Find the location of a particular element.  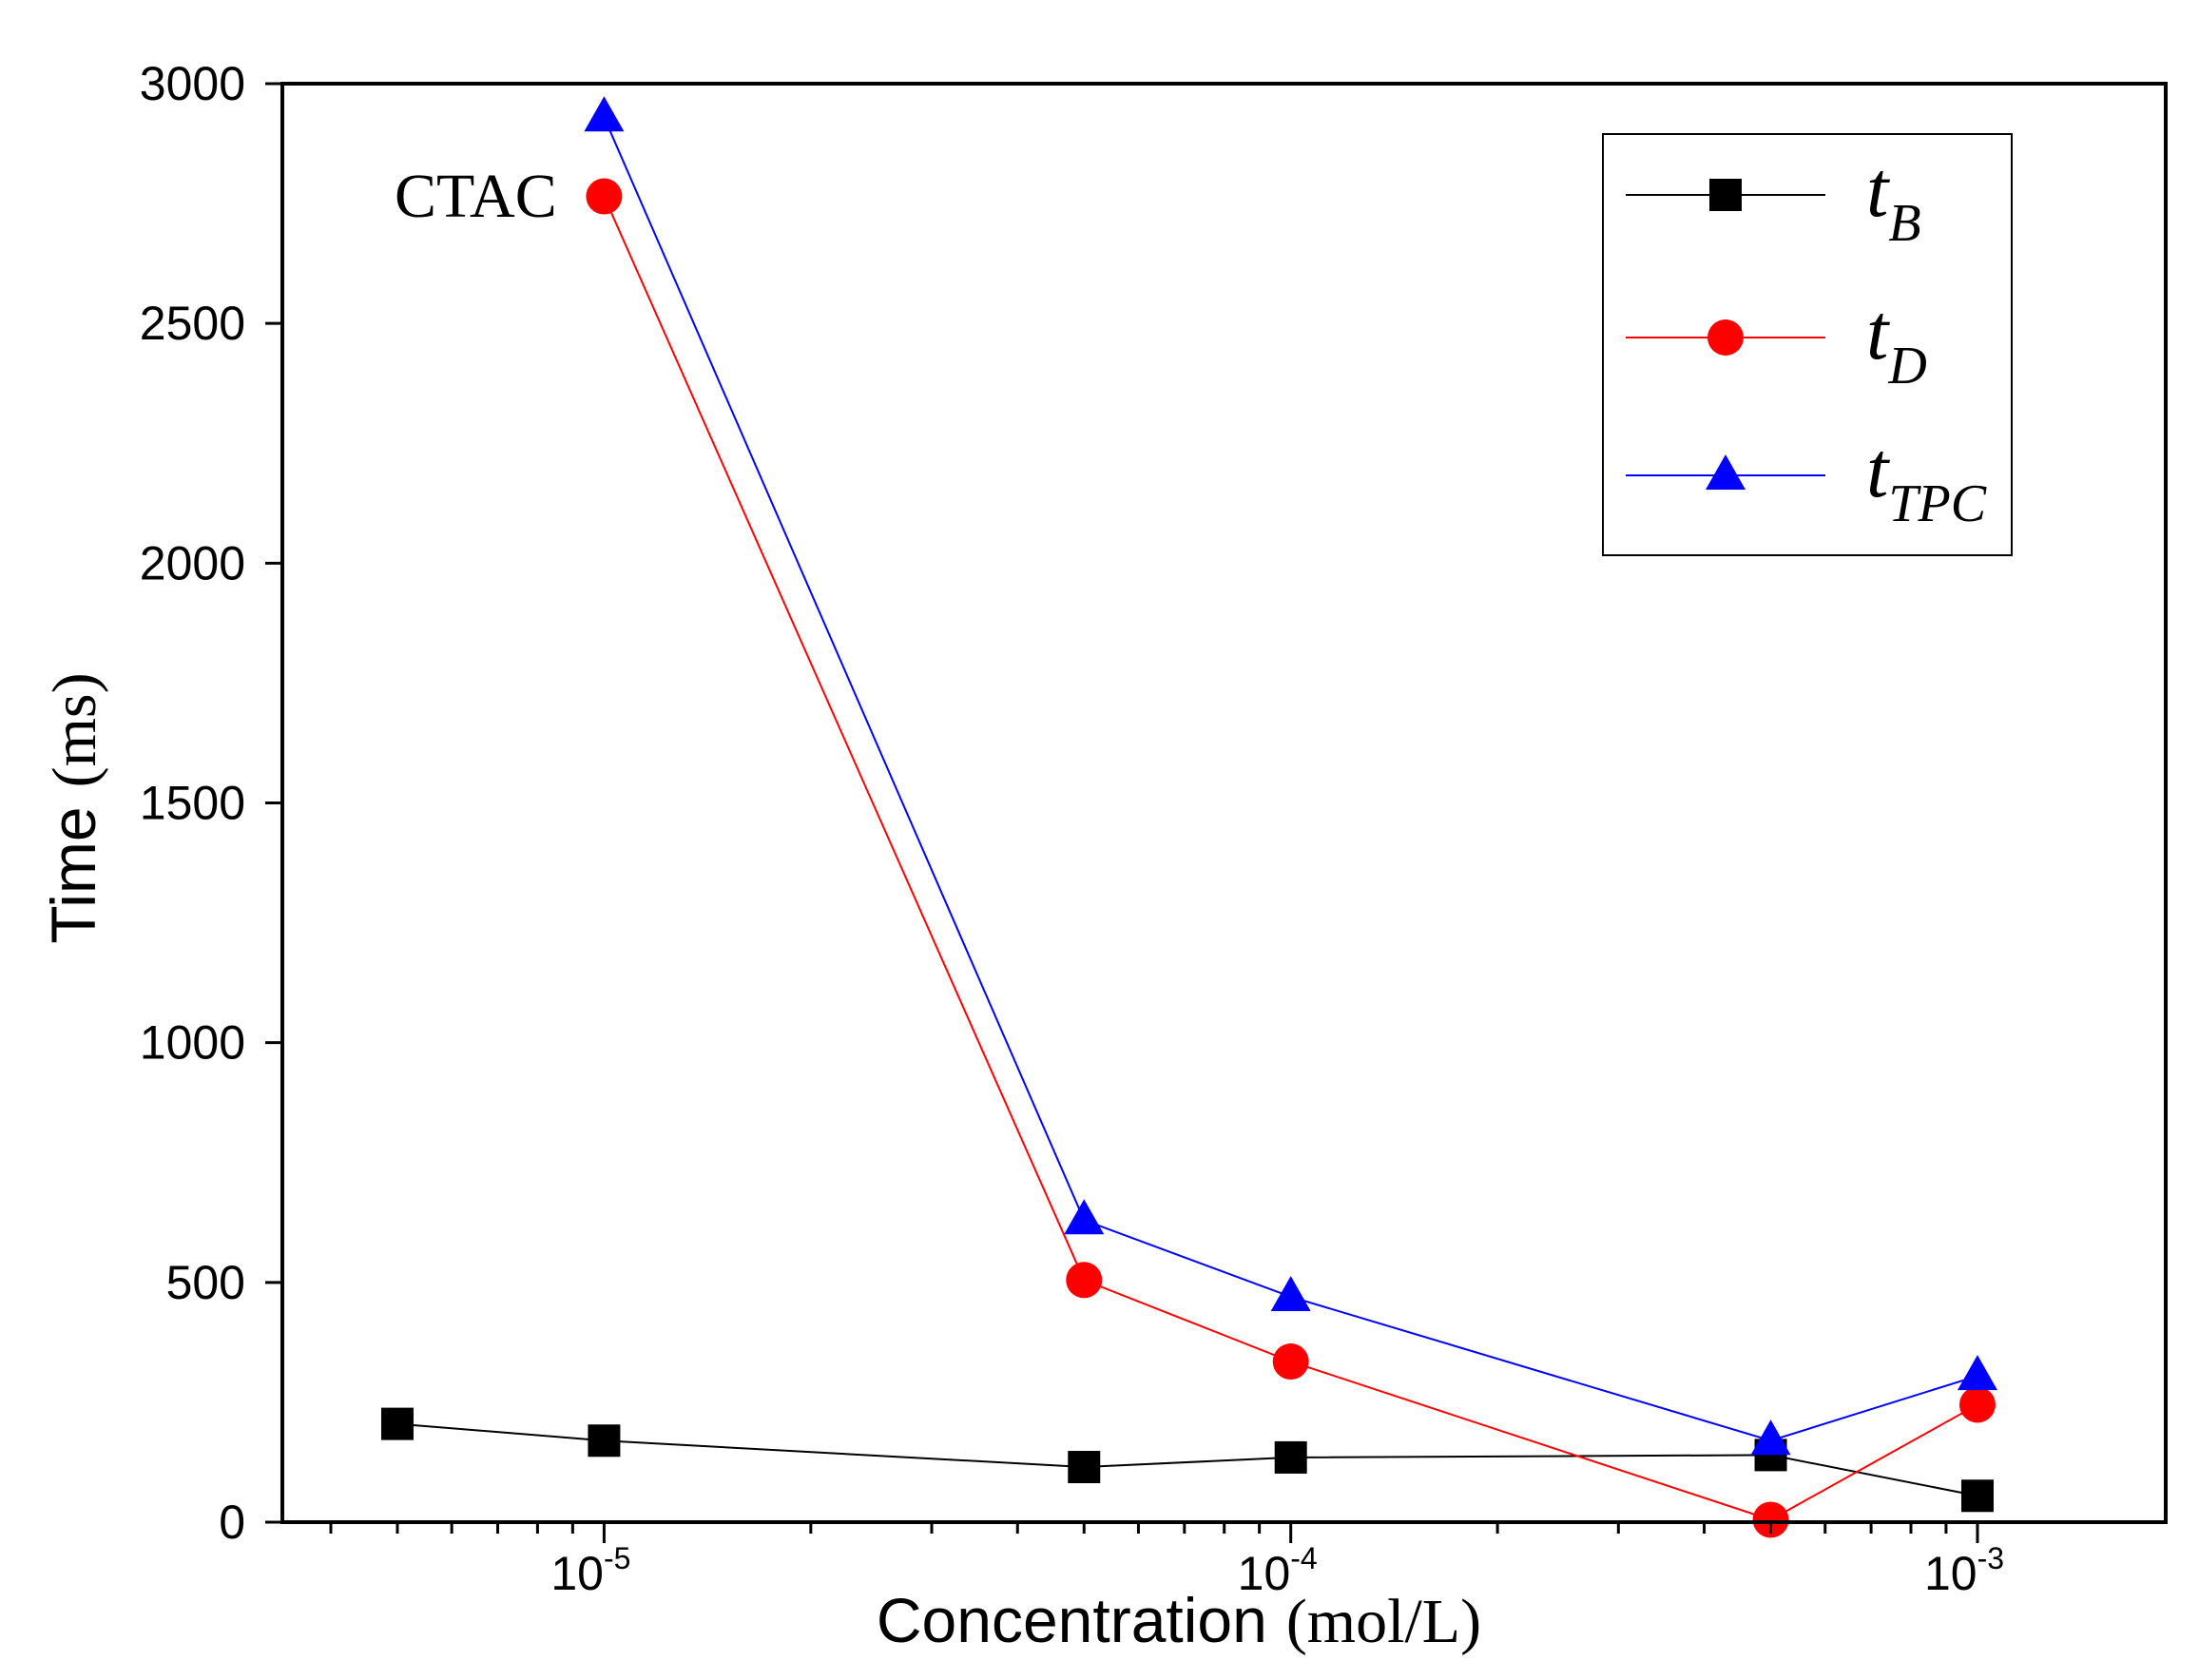

y-tick-label: 500 is located at coordinates (205, 1282).